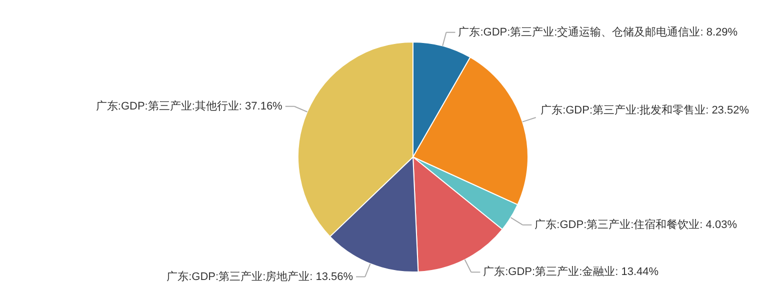 The height and width of the screenshot is (306, 757). I want to click on slice-label: 广东:GDP:第三产业:其他行业: 37.16%, so click(189, 105).